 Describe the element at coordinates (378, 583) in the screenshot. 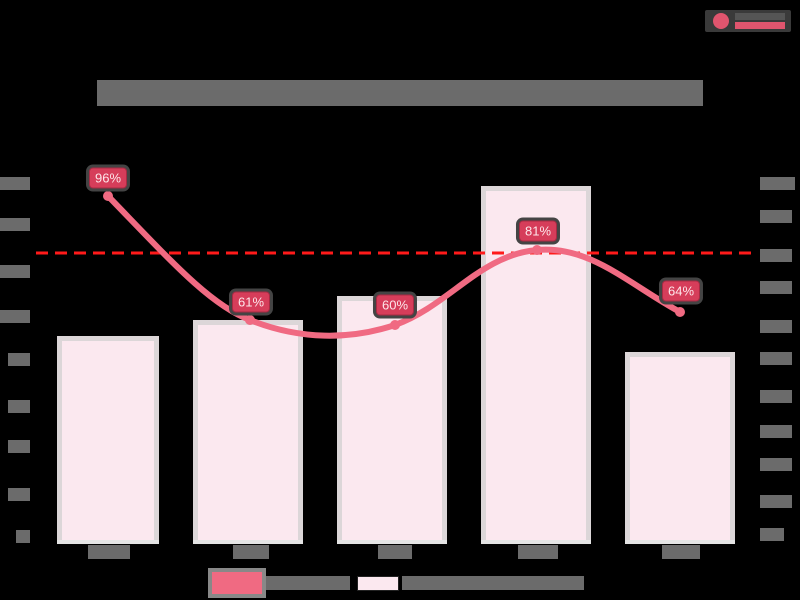

I see `legend-bar-swatch` at that location.